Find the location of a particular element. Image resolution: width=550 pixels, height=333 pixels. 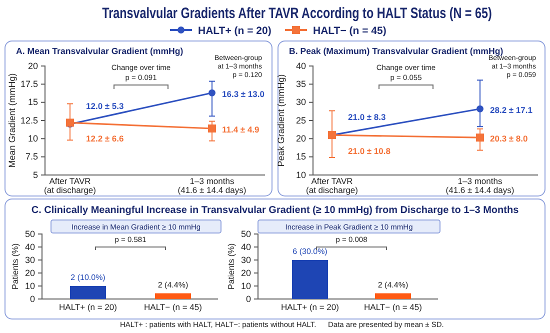

y-tick-label: 12.5 is located at coordinates (29, 120).